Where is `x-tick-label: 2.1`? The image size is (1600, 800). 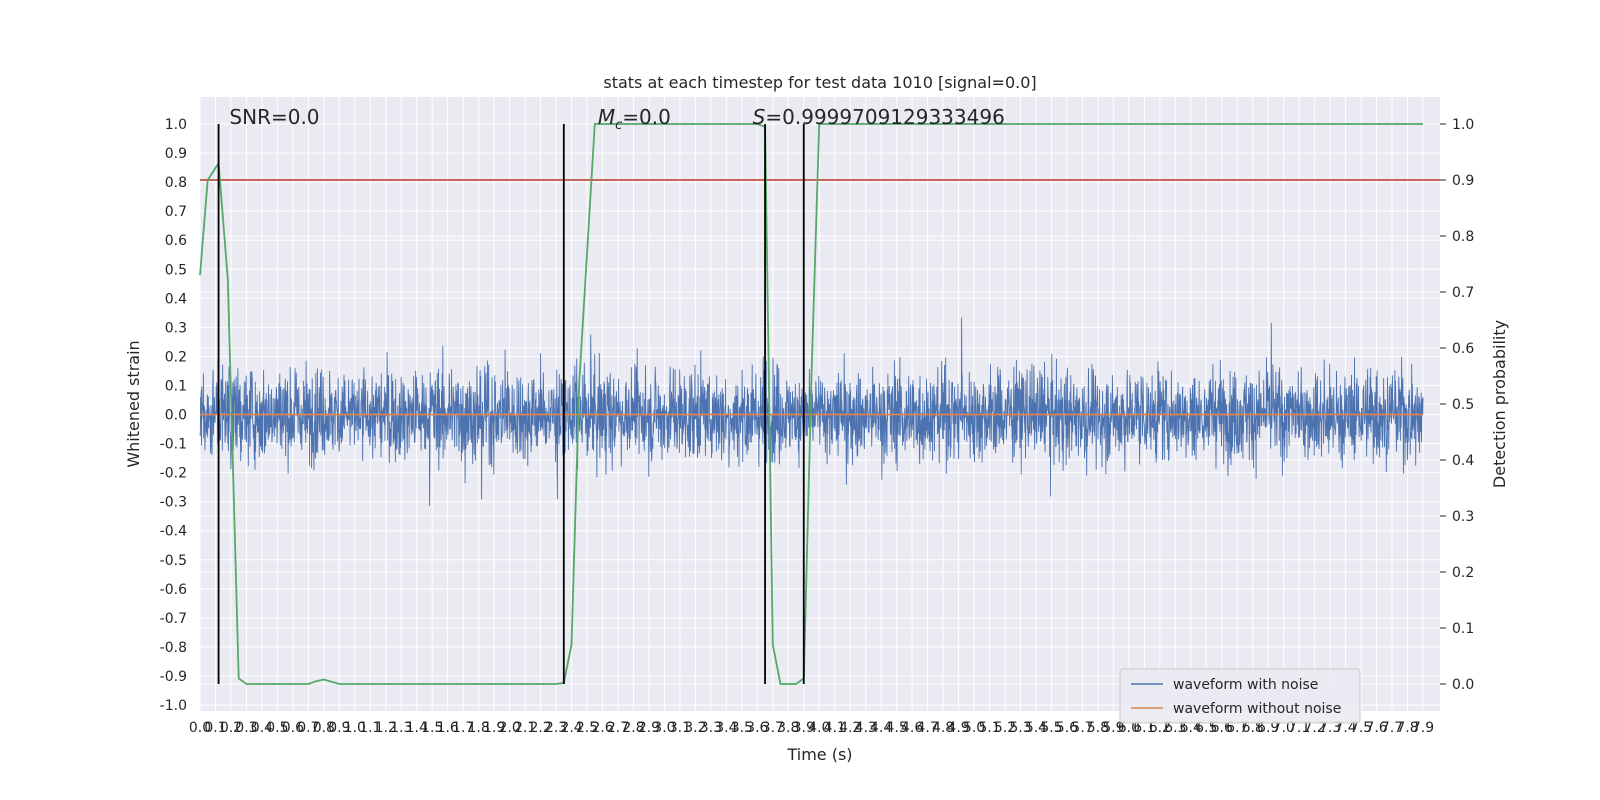
x-tick-label: 2.1 is located at coordinates (525, 728).